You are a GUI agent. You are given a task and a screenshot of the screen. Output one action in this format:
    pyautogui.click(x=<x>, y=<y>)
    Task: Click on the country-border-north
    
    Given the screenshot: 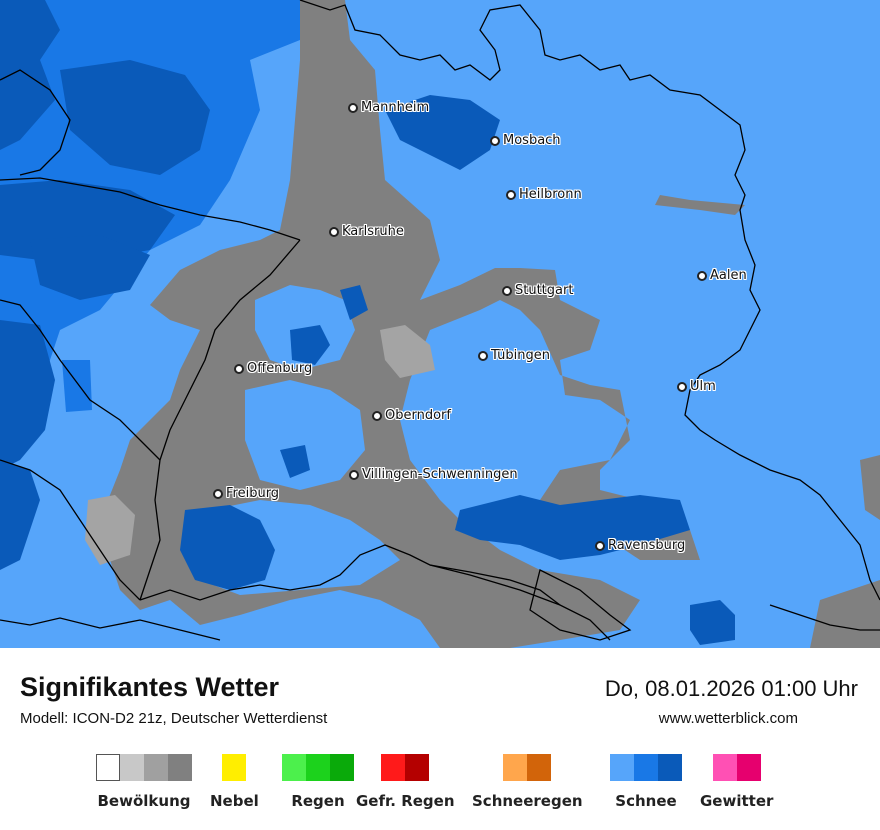 What is the action you would take?
    pyautogui.click(x=150, y=209)
    